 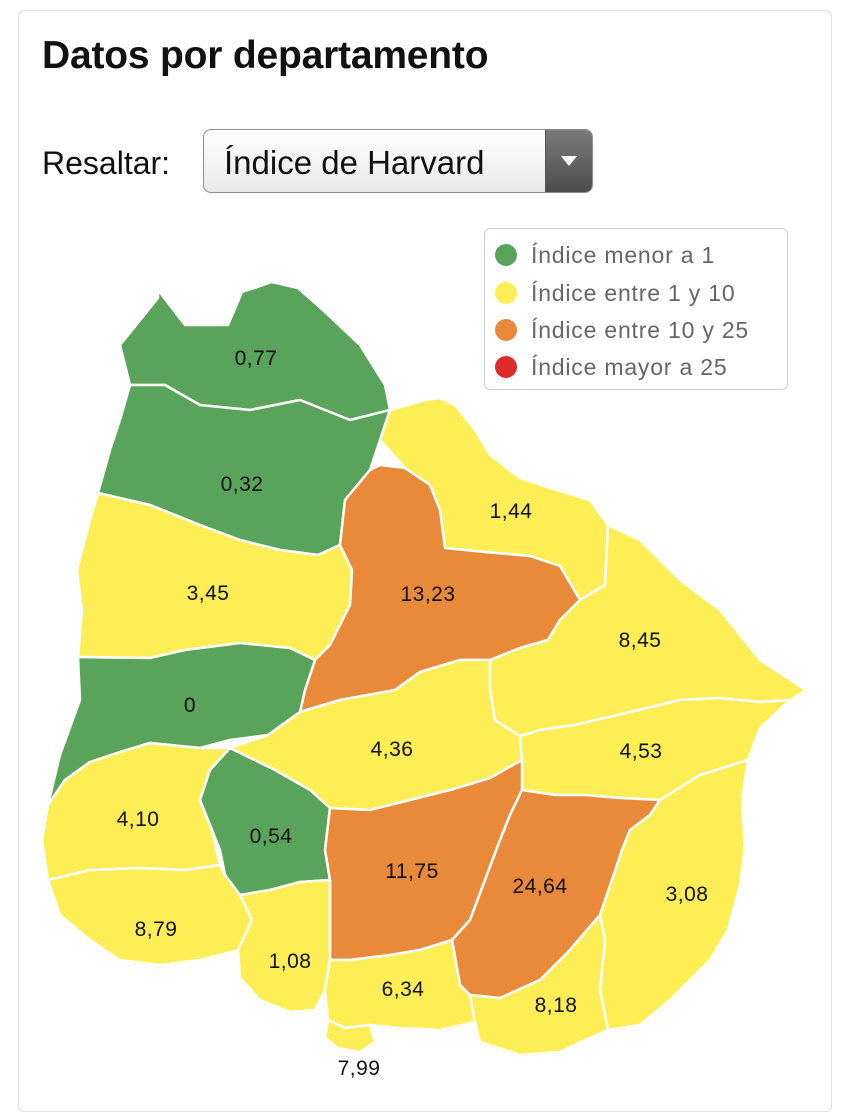 I want to click on department-rocha, so click(x=674, y=895).